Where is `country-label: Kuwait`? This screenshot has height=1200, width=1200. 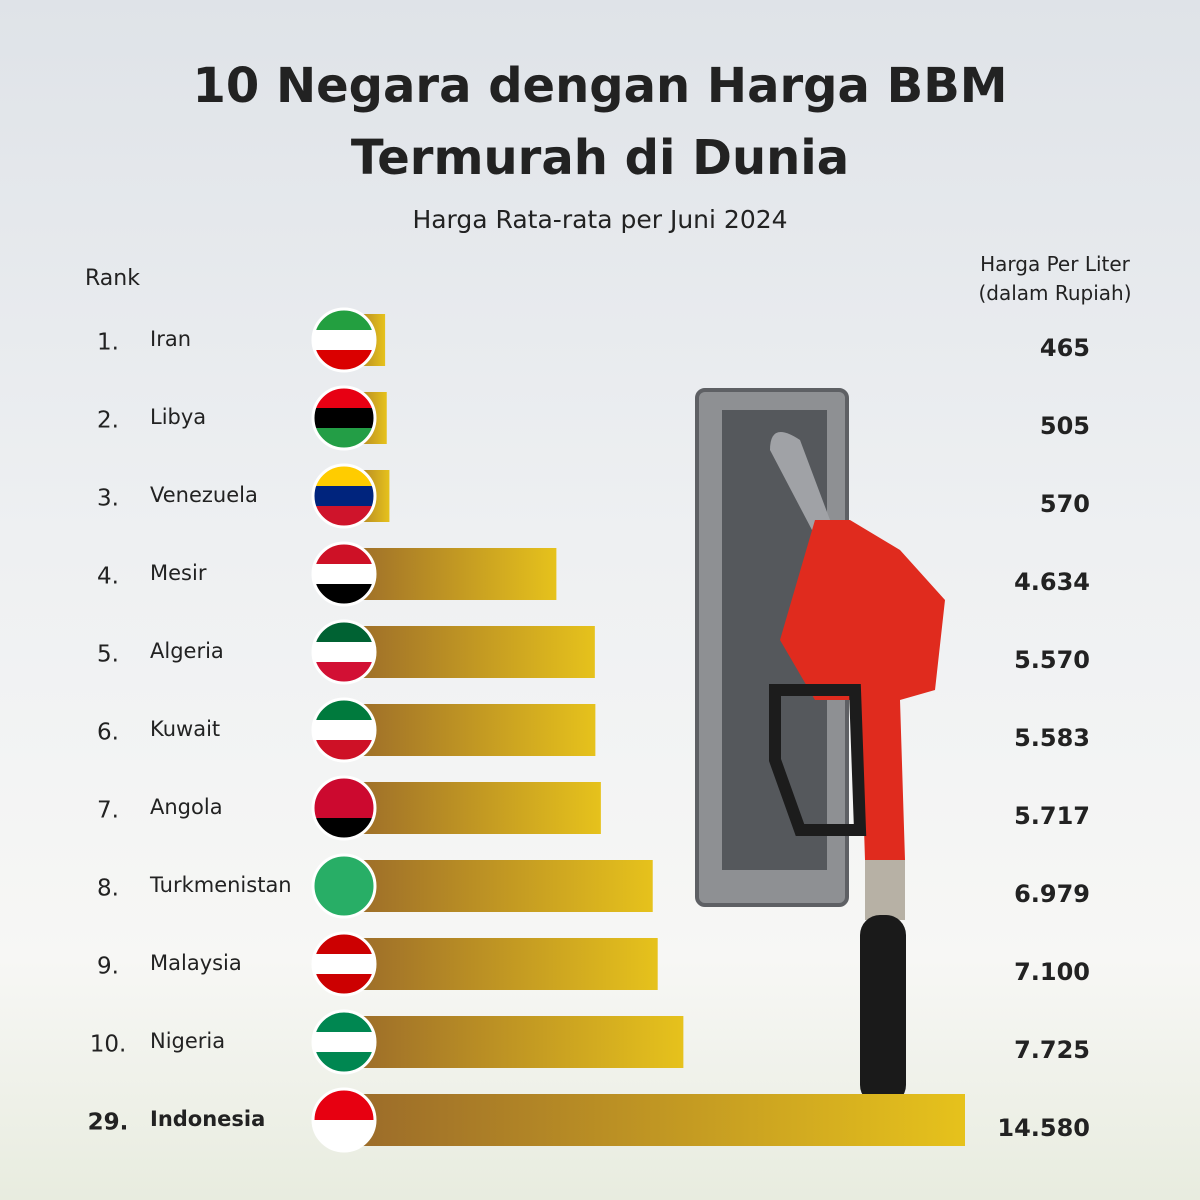
country-label: Kuwait is located at coordinates (185, 729).